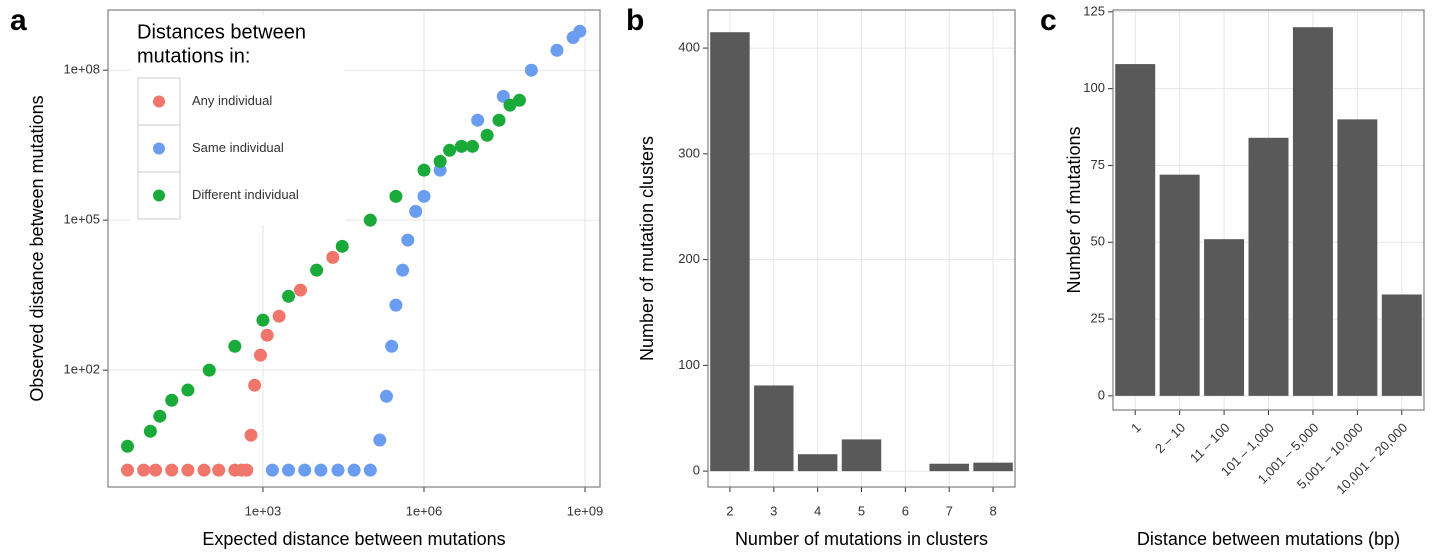 Image resolution: width=1444 pixels, height=554 pixels. Describe the element at coordinates (81, 369) in the screenshot. I see `y-tick-label: 1e+02` at that location.